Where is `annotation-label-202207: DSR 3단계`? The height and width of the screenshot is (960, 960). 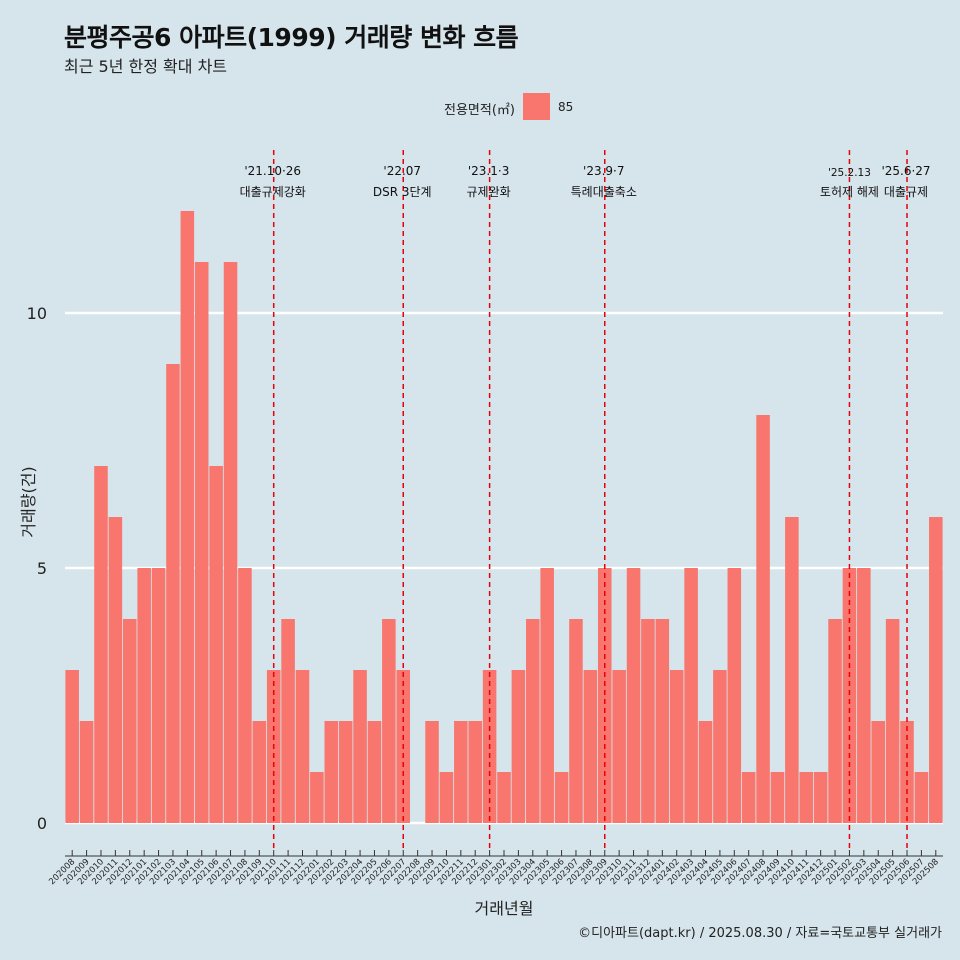 annotation-label-202207: DSR 3단계 is located at coordinates (402, 192).